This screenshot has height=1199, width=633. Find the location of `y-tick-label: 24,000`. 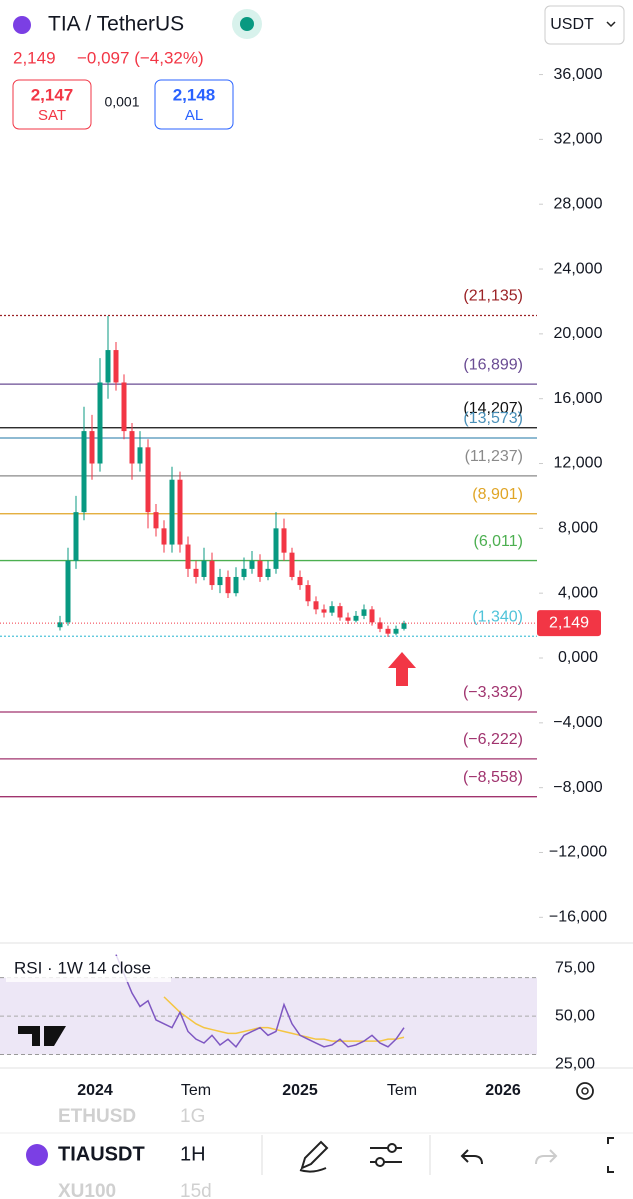

y-tick-label: 24,000 is located at coordinates (578, 268).